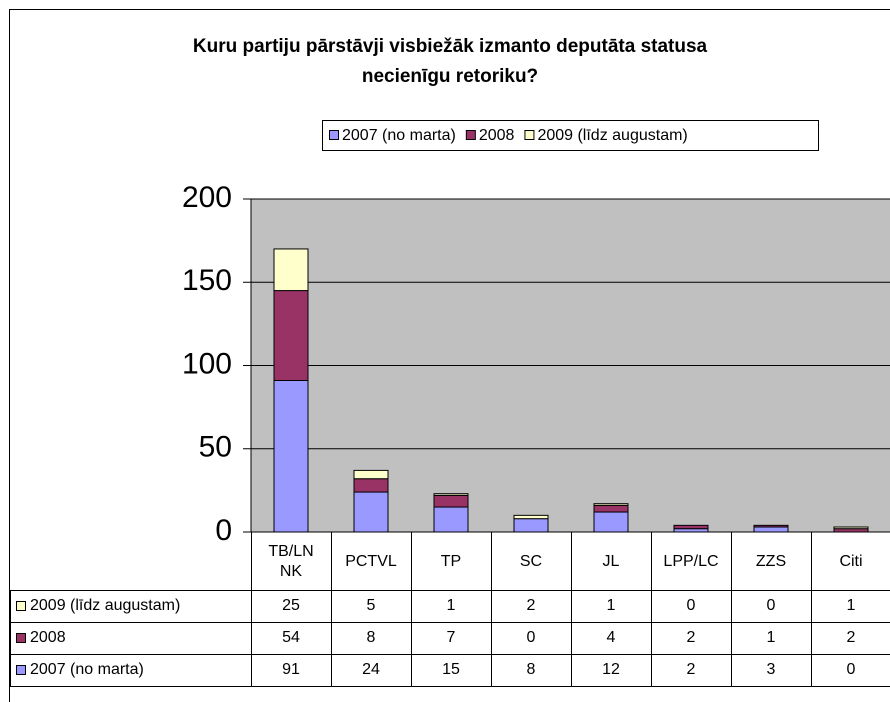  Describe the element at coordinates (87, 669) in the screenshot. I see `table-row-label: 2007 (no marta)` at that location.